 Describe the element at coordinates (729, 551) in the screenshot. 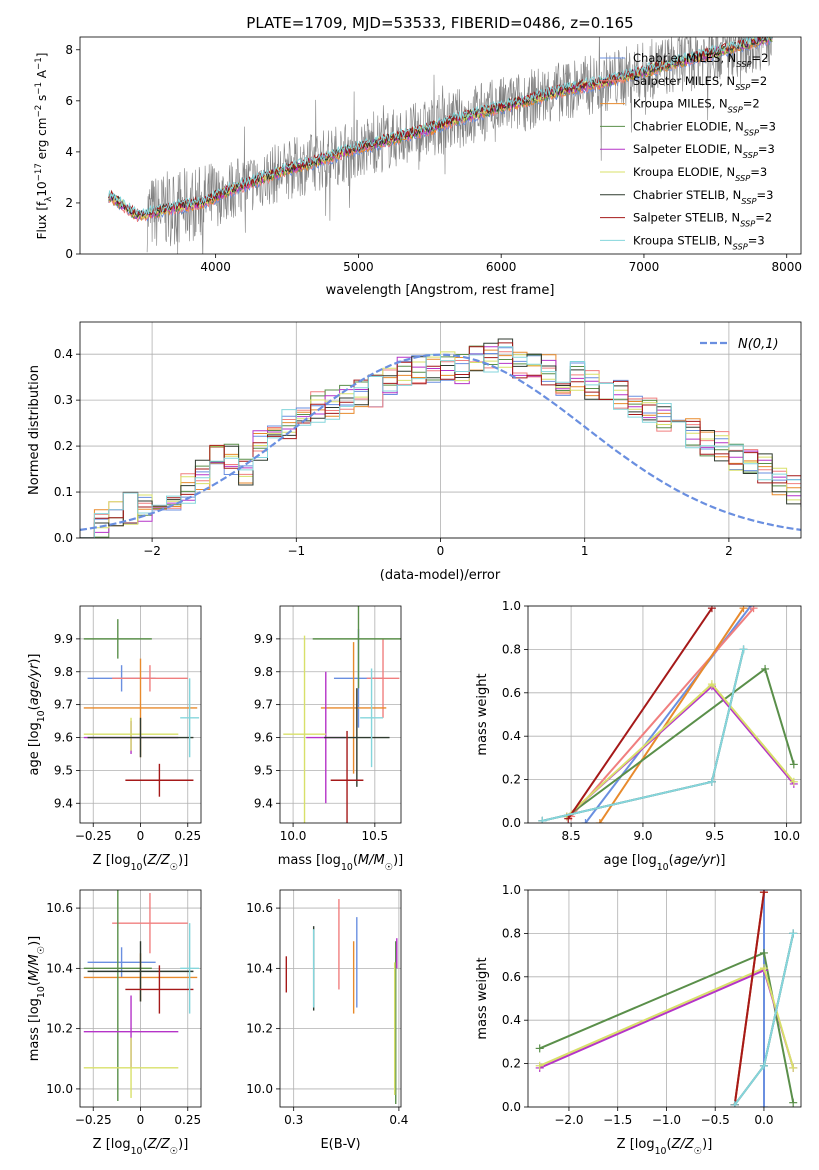

I see `x-tick-label: 2` at that location.